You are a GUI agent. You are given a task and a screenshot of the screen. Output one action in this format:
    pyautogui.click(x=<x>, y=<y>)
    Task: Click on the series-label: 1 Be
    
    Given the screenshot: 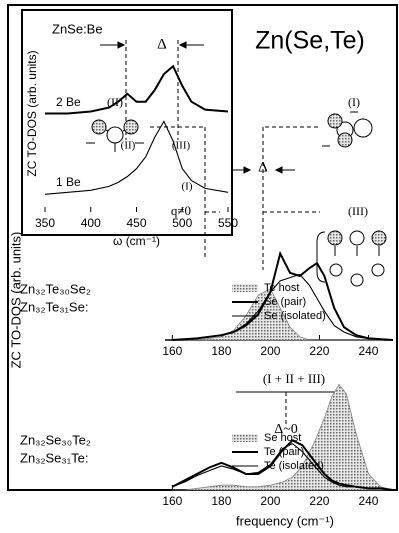 What is the action you would take?
    pyautogui.click(x=68, y=182)
    